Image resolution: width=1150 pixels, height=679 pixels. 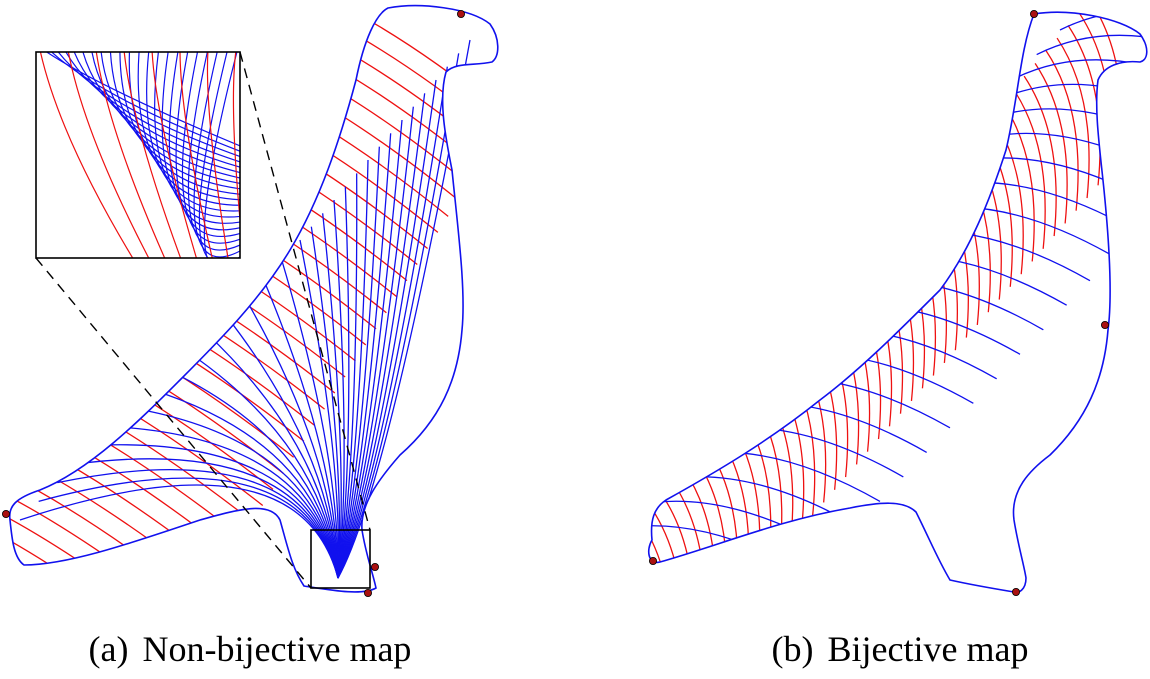 I want to click on panel-a-zoom-inset, so click(x=138, y=155).